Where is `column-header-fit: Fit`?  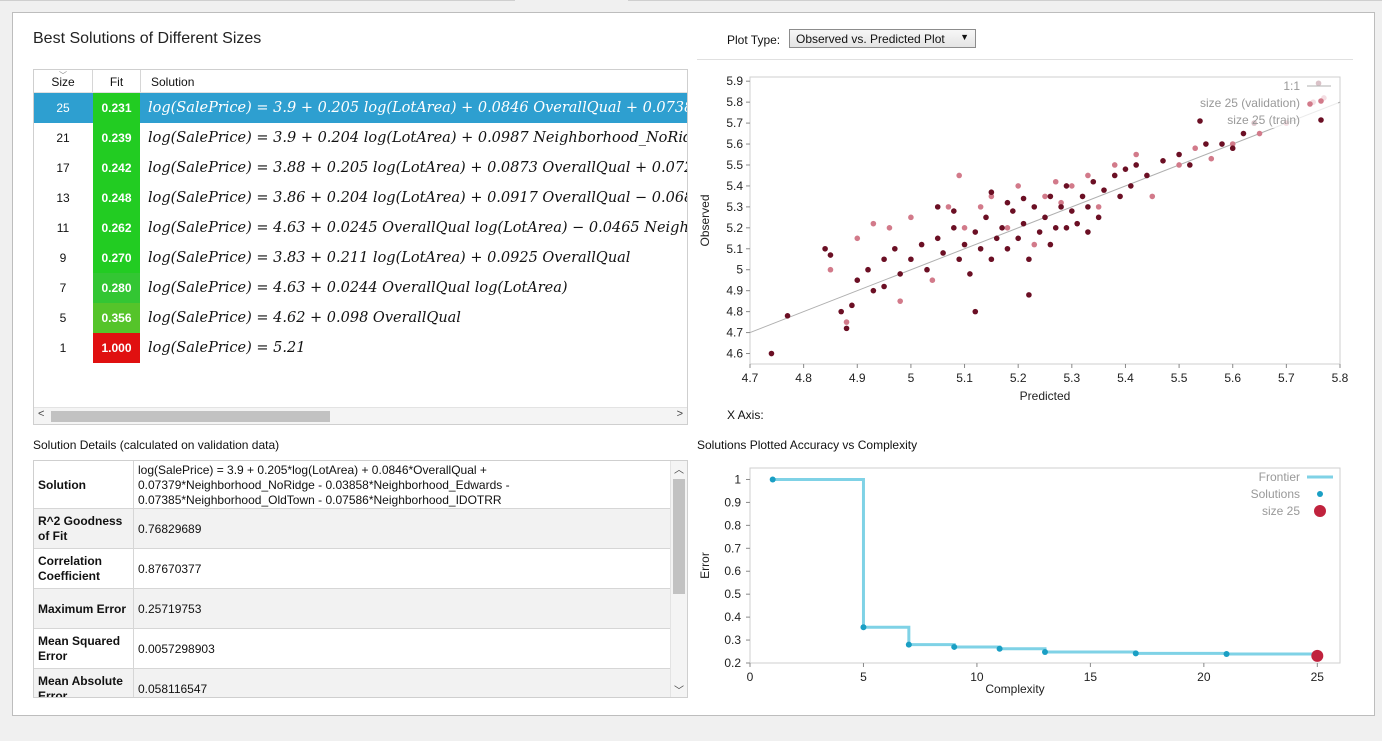 column-header-fit: Fit is located at coordinates (117, 81).